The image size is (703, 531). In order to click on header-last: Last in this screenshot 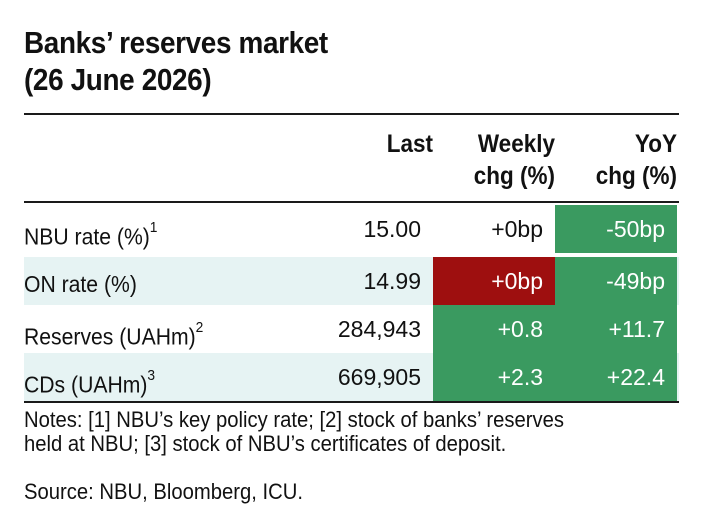, I will do `click(409, 144)`.